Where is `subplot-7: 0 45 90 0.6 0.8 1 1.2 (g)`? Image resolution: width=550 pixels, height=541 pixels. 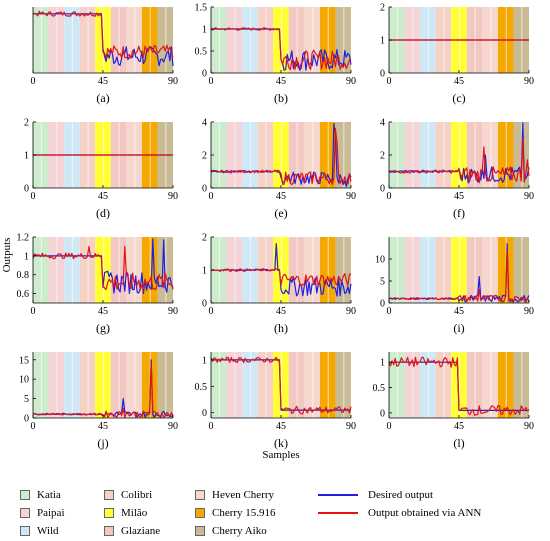
subplot-7: 0 45 90 0.6 0.8 1 1.2 (g) is located at coordinates (98, 284).